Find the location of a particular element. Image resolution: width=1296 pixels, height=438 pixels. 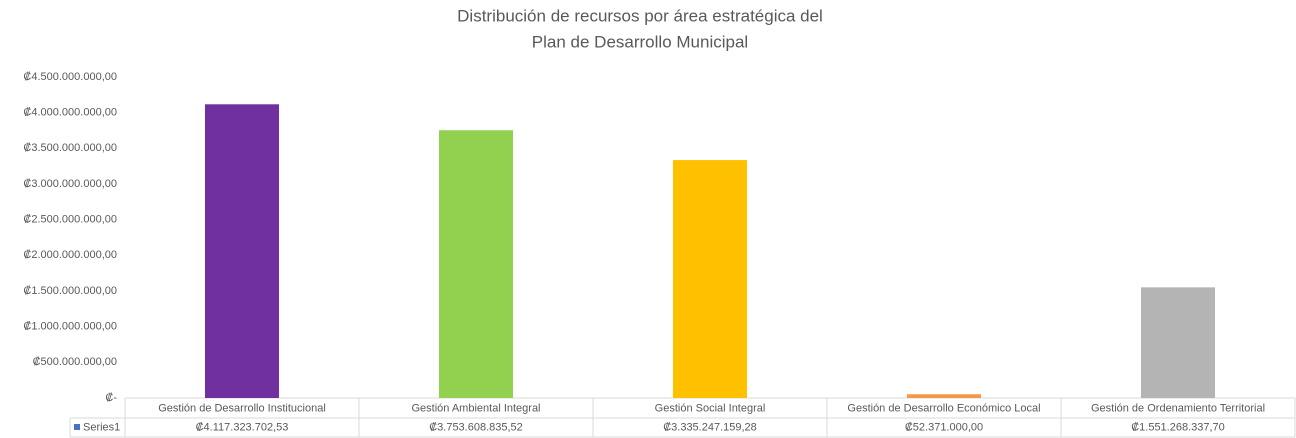

legend-key is located at coordinates (77, 427).